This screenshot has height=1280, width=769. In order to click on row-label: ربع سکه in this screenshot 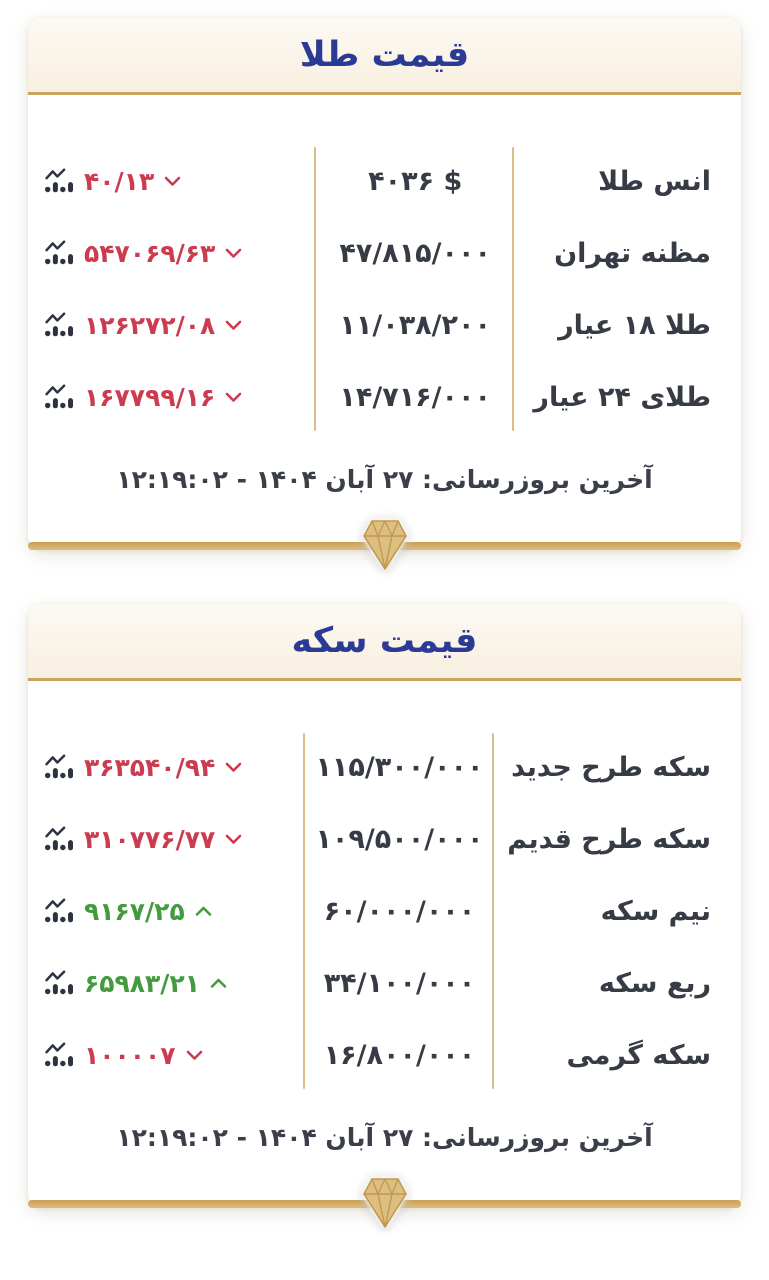, I will do `click(654, 983)`.